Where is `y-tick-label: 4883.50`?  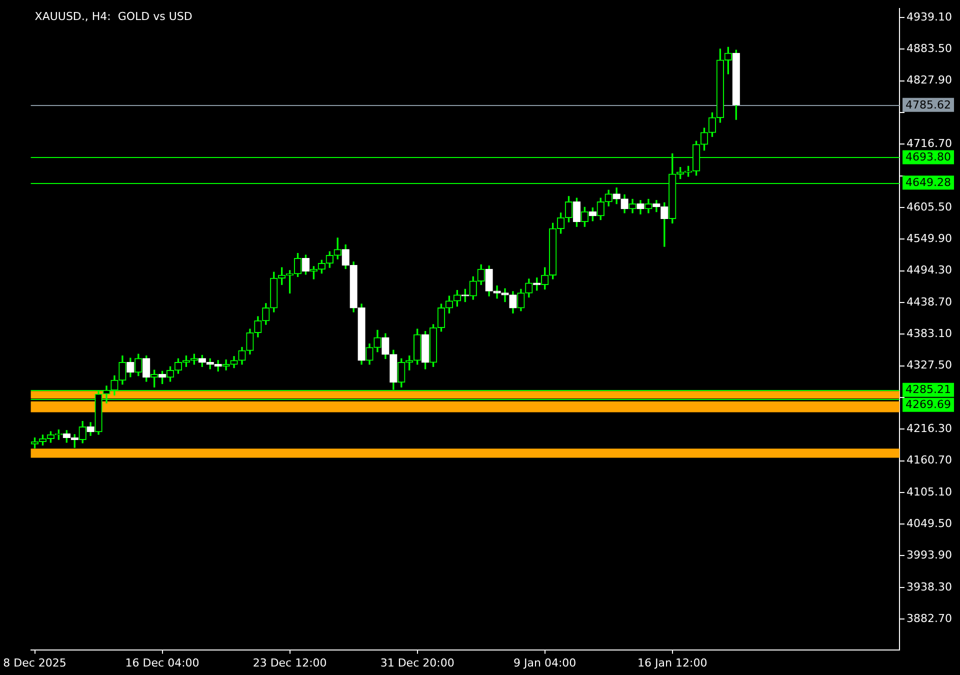 y-tick-label: 4883.50 is located at coordinates (929, 49).